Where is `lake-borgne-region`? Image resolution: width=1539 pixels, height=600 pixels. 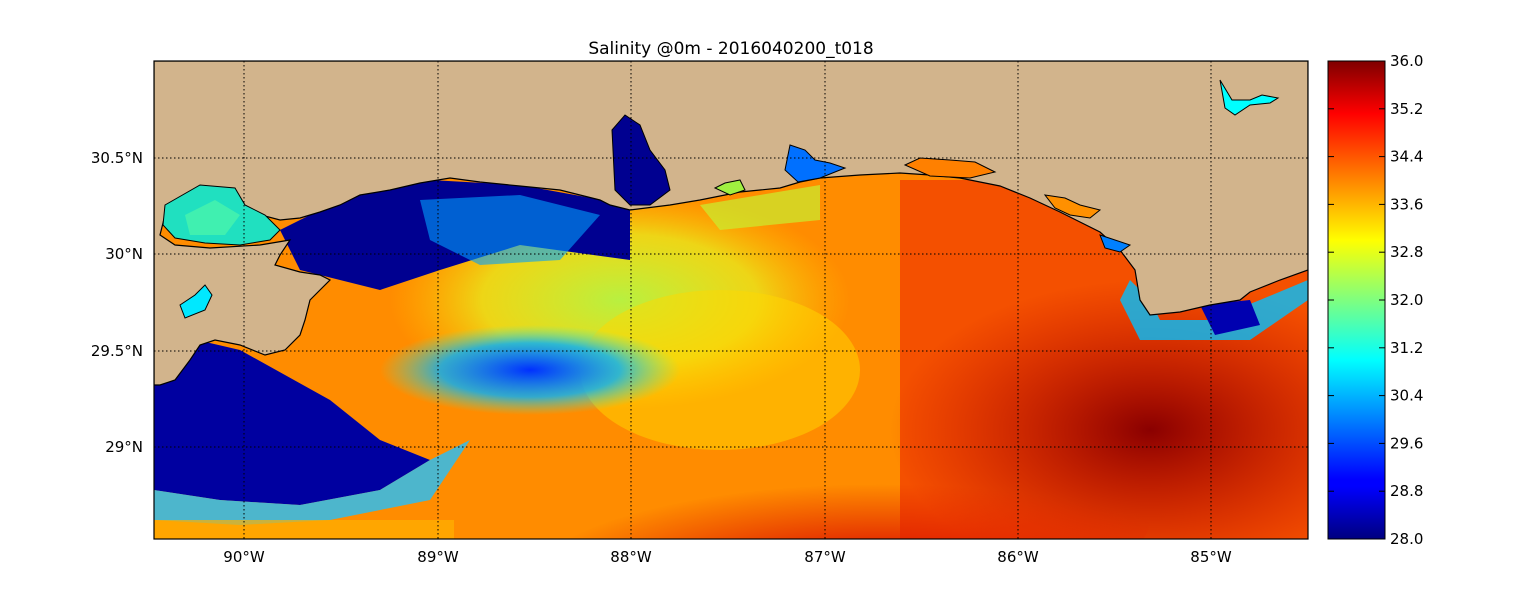
lake-borgne-region is located at coordinates (292, 417).